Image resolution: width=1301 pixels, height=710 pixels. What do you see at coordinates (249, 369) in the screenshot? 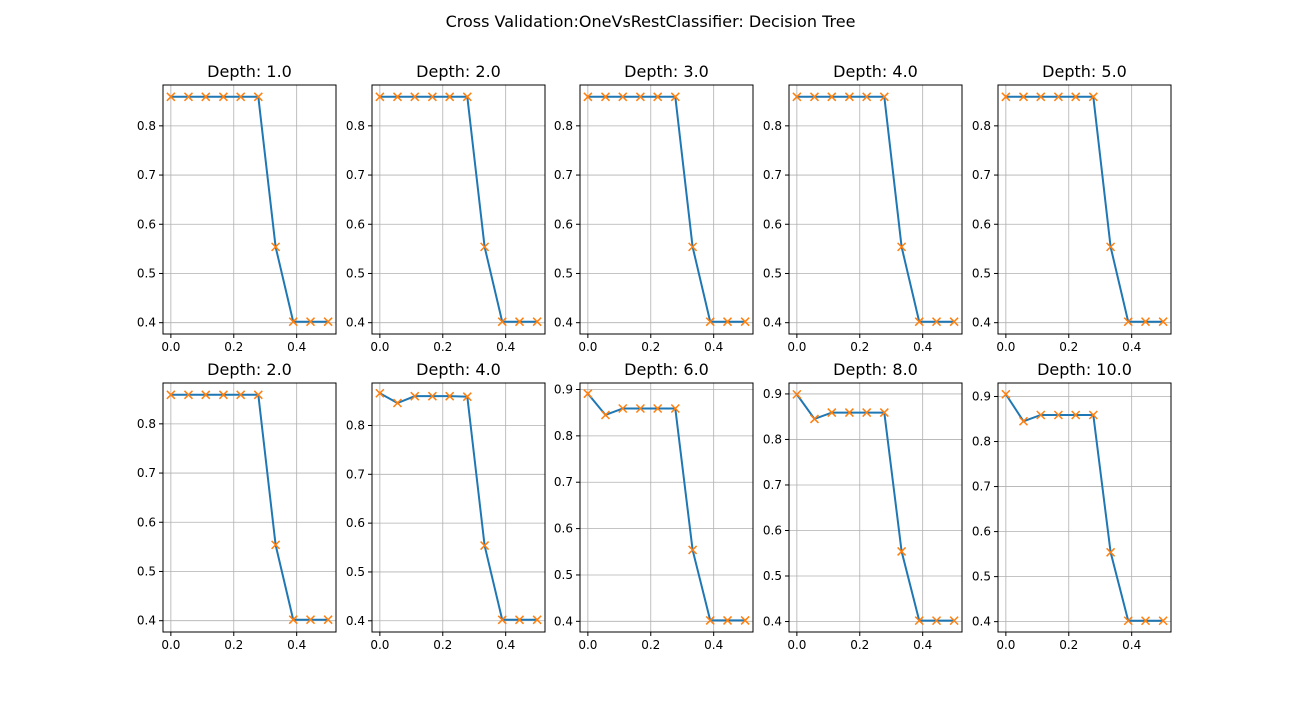
I see `subplot-title: Depth: 2.0` at bounding box center [249, 369].